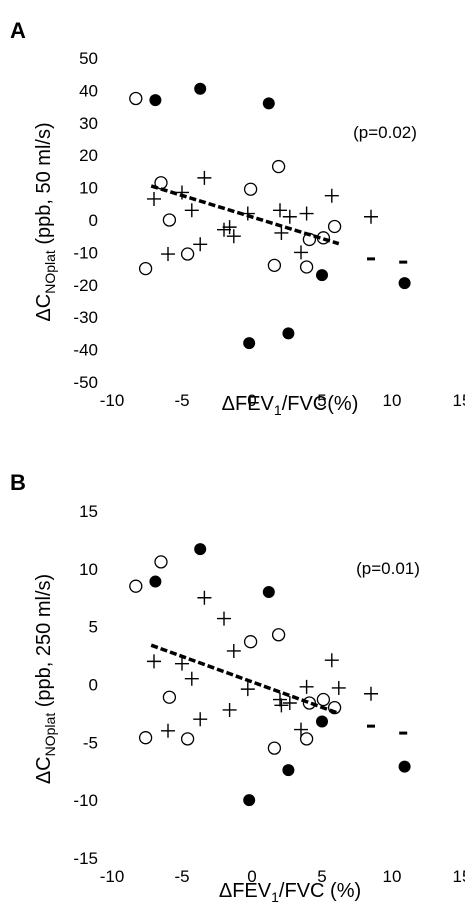 Image resolution: width=465 pixels, height=912 pixels. I want to click on panel-letter: B, so click(18, 482).